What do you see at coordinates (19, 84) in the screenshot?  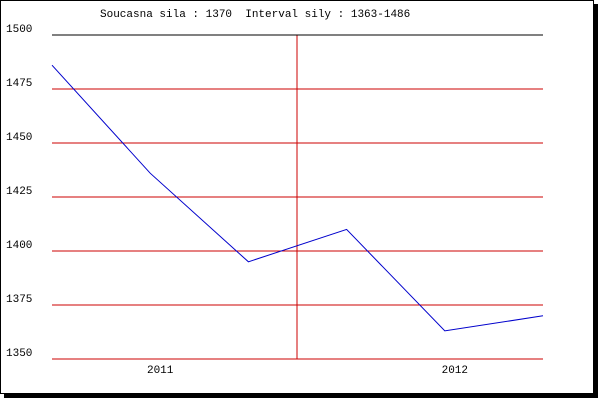 I see `y-tick-label: 1475` at bounding box center [19, 84].